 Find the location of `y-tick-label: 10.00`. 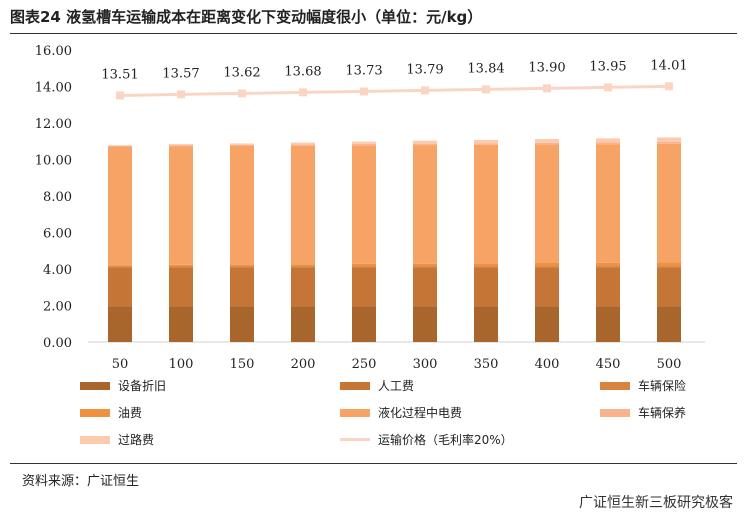

y-tick-label: 10.00 is located at coordinates (53, 161).